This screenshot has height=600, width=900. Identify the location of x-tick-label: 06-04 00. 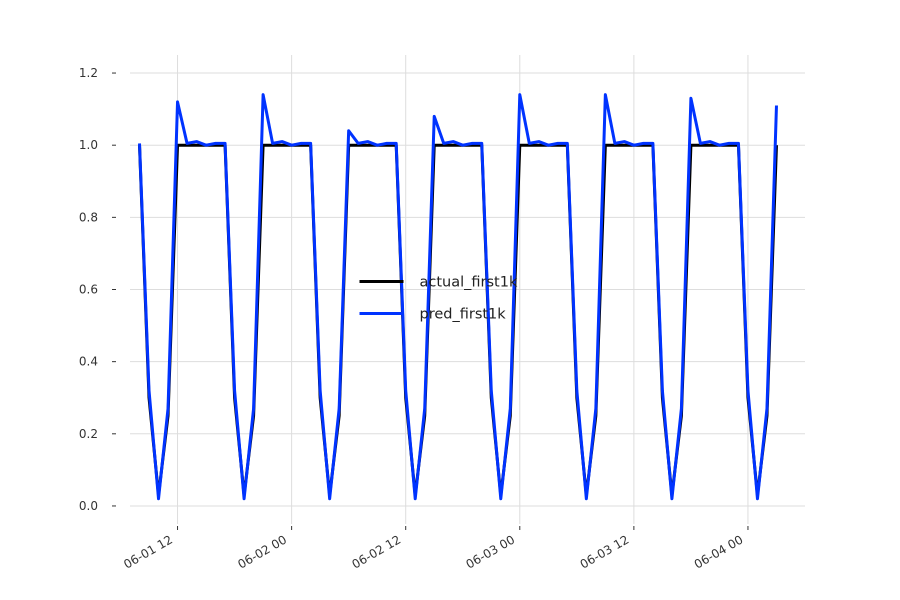
(719, 551).